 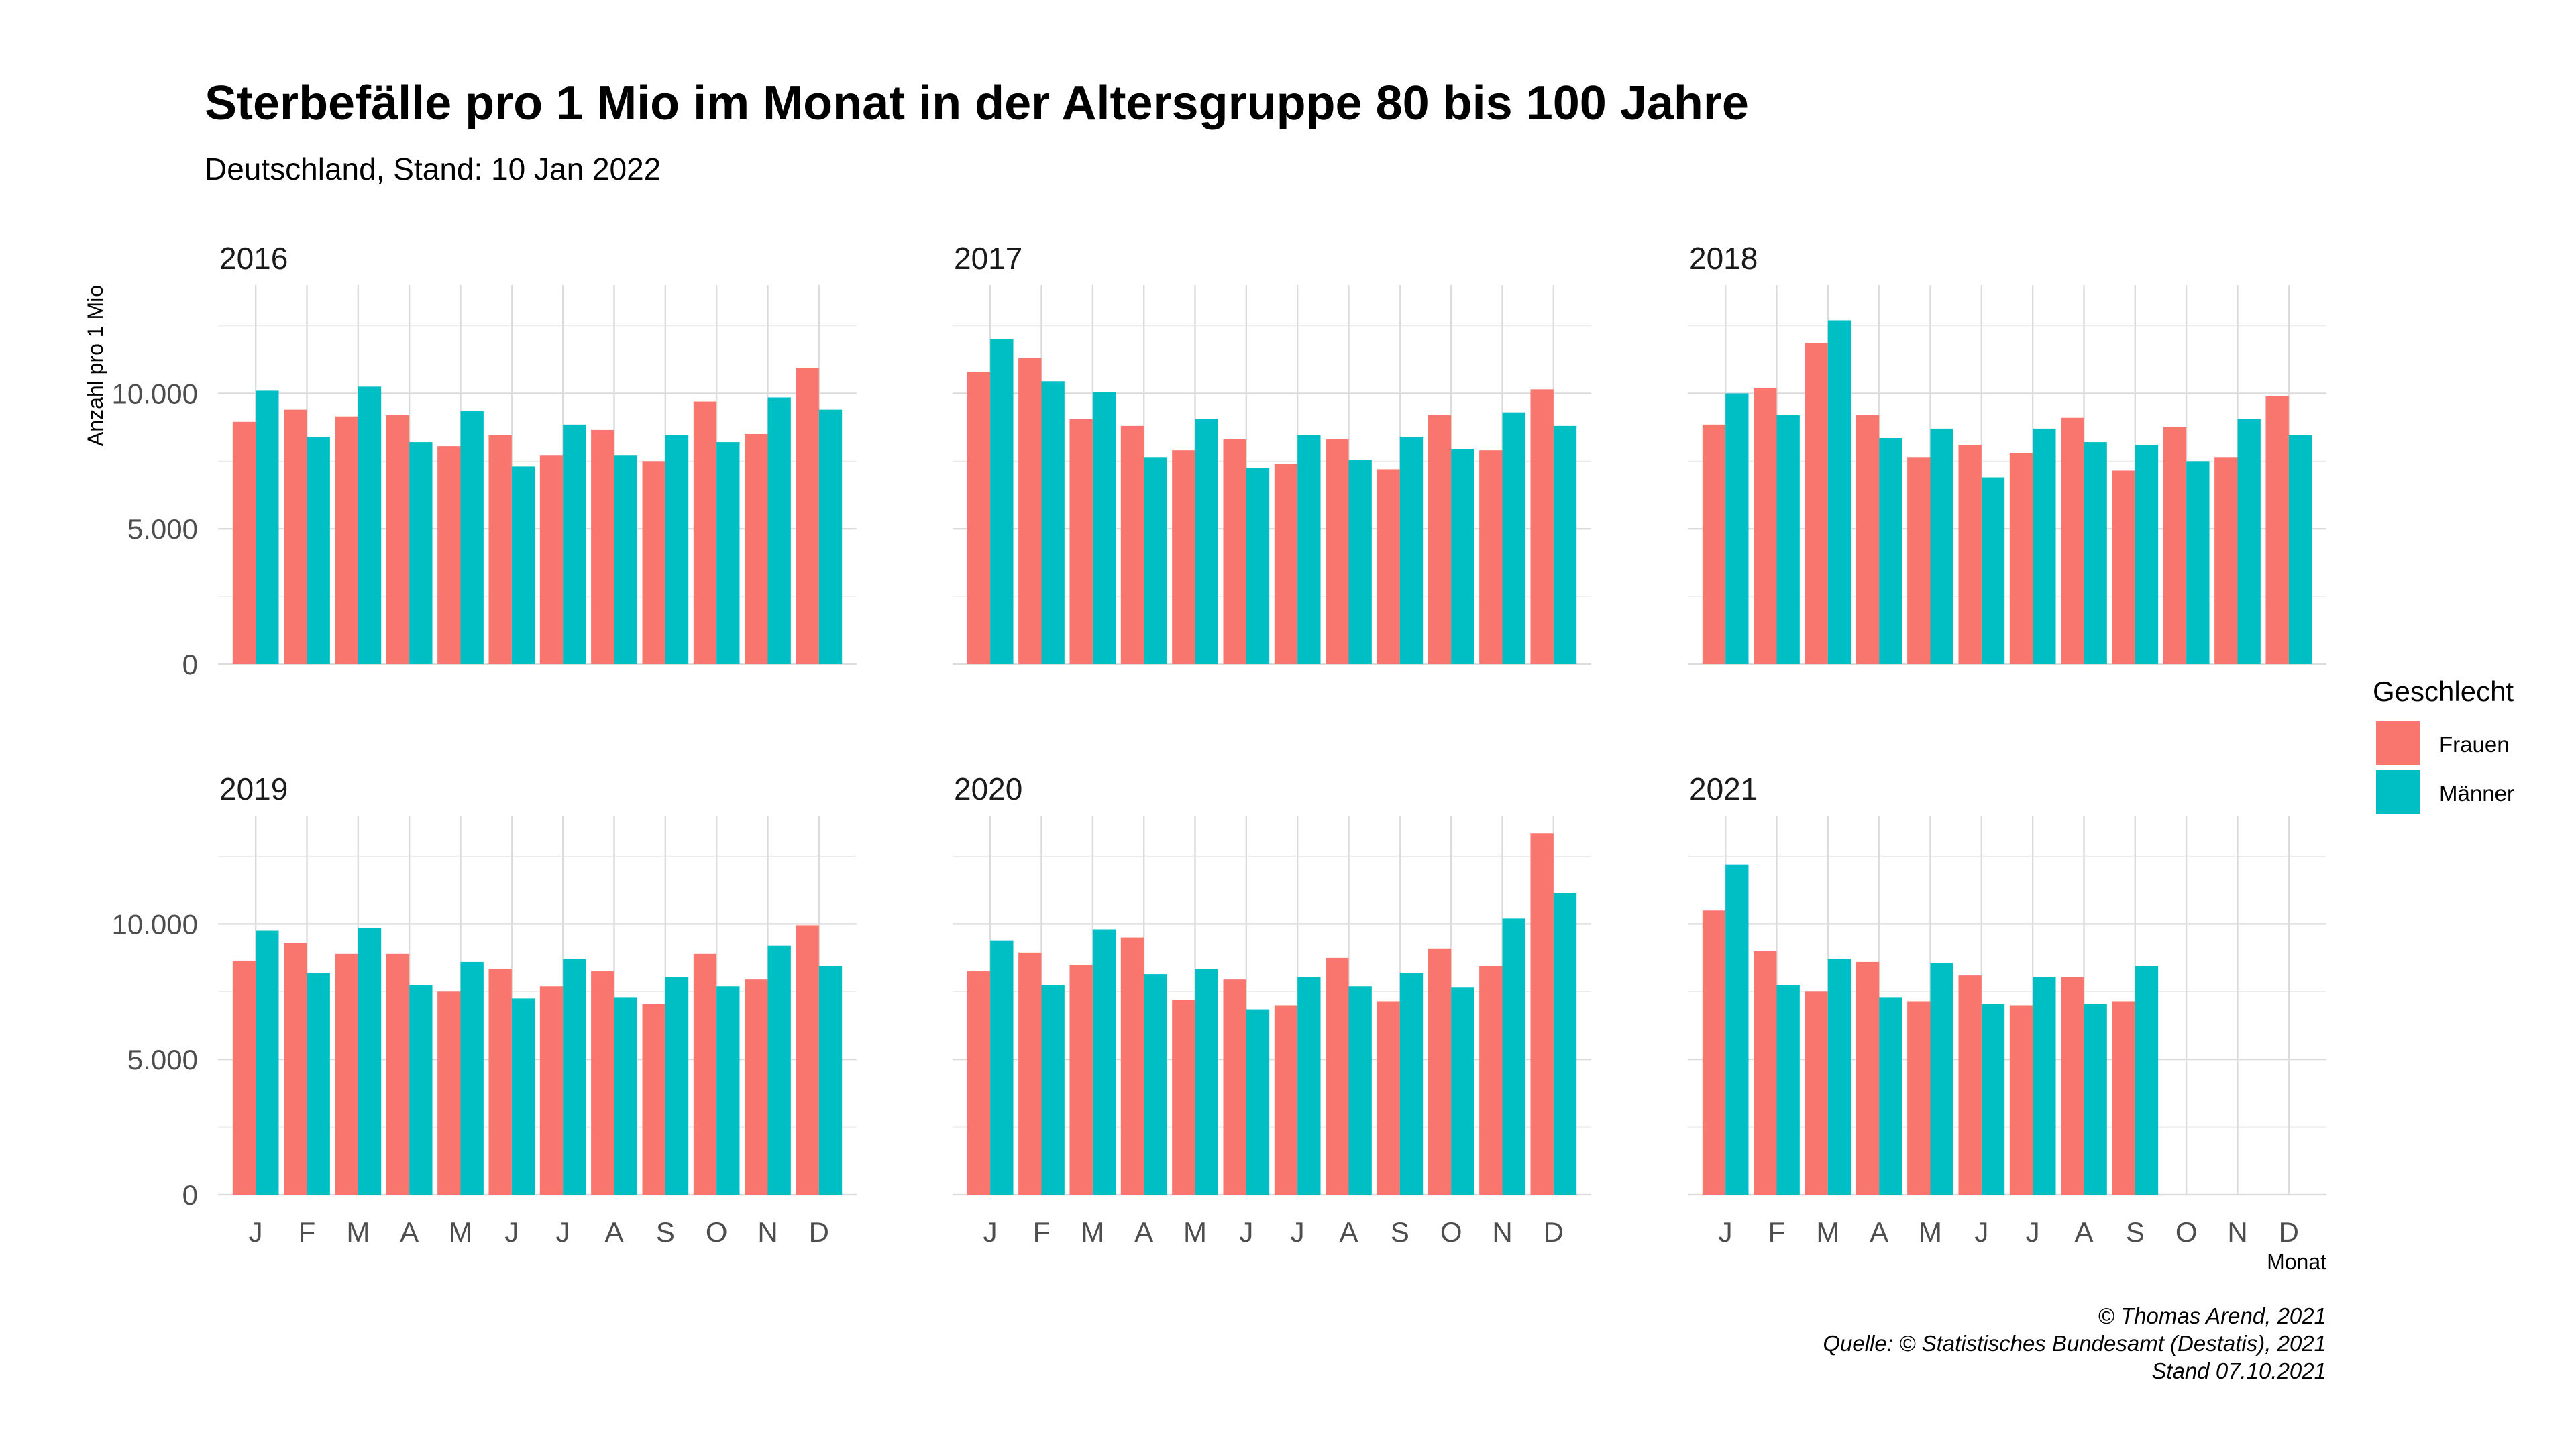 I want to click on bar-frauen-N, so click(x=1491, y=1080).